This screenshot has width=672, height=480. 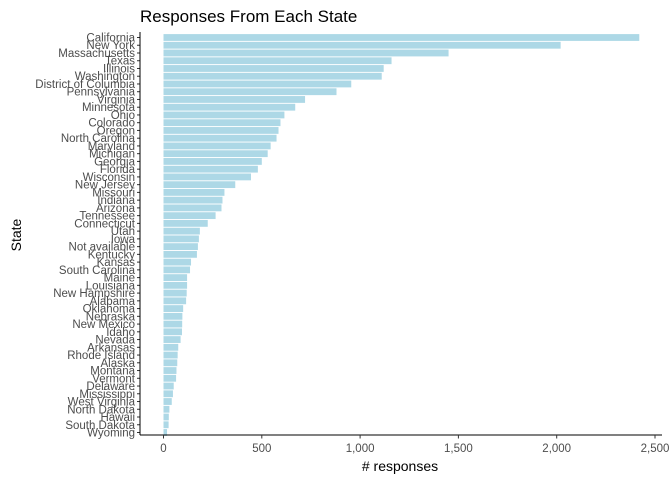 I want to click on bar-new-york, so click(x=362, y=45).